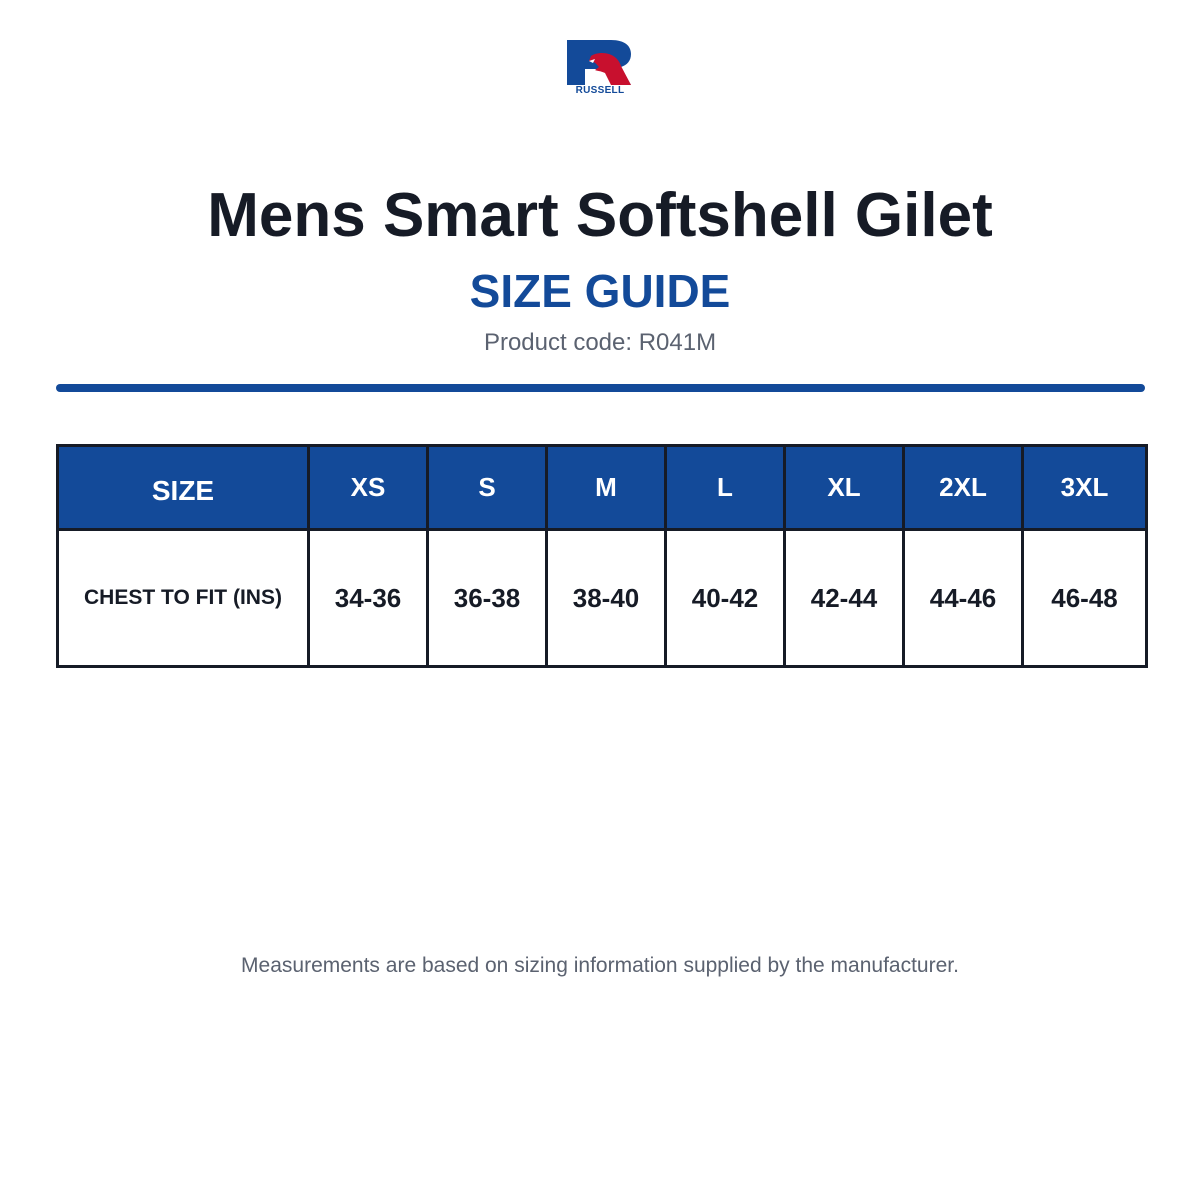 The image size is (1200, 1200). I want to click on measurement-cell: 46-48, so click(1084, 598).